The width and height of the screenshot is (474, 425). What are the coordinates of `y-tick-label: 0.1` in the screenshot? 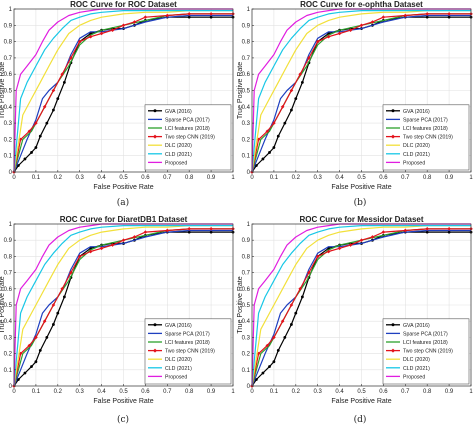 It's located at (246, 371).